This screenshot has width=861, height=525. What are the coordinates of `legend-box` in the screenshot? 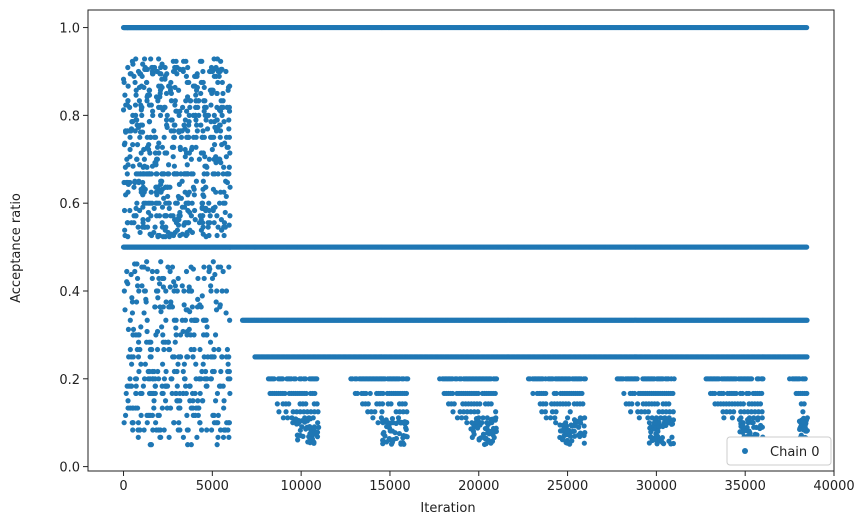 It's located at (779, 451).